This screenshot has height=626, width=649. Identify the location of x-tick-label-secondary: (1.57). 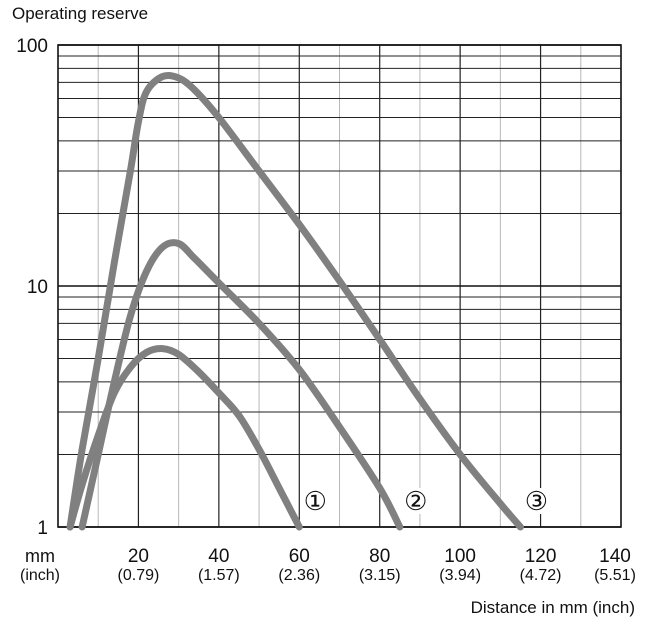
(219, 575).